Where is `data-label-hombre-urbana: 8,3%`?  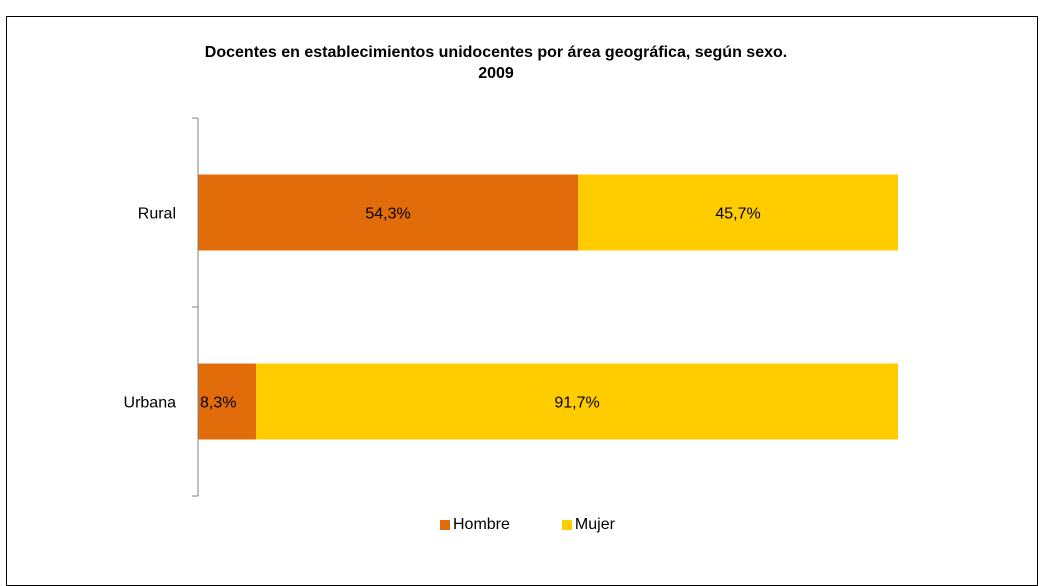
data-label-hombre-urbana: 8,3% is located at coordinates (218, 403).